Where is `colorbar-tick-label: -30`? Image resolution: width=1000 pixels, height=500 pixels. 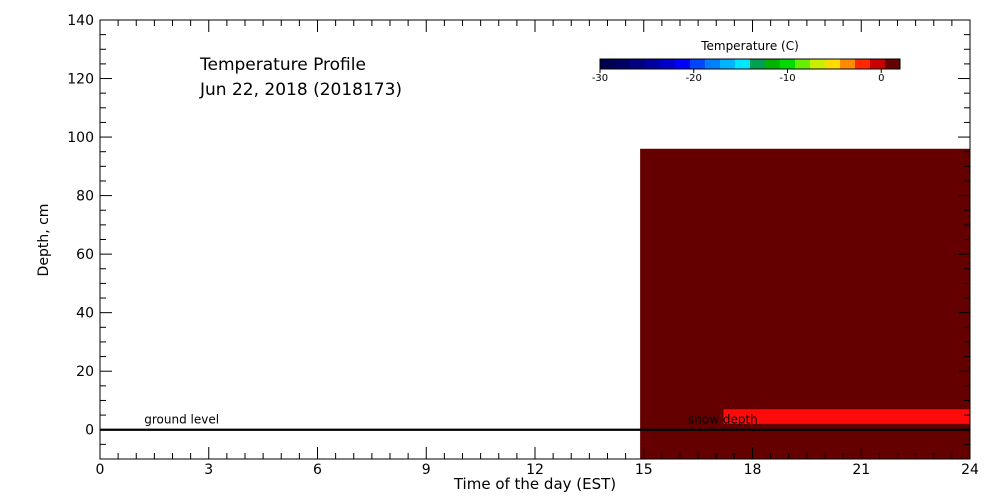
colorbar-tick-label: -30 is located at coordinates (600, 78).